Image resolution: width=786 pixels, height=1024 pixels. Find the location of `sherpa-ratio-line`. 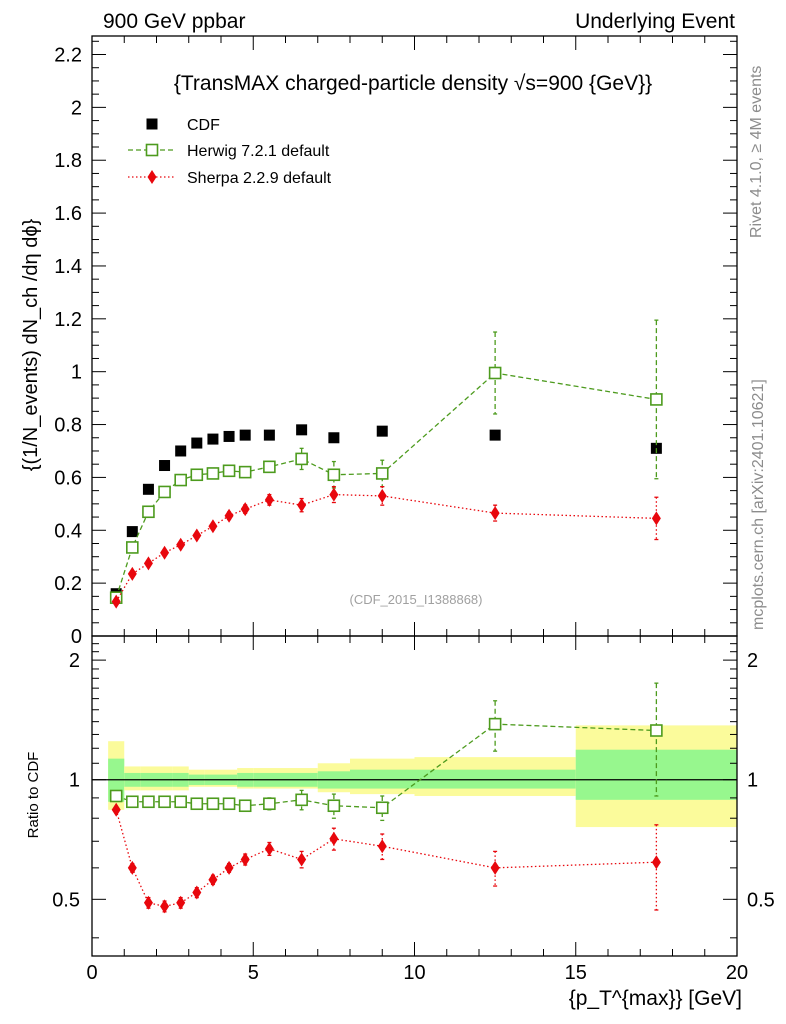

sherpa-ratio-line is located at coordinates (386, 858).